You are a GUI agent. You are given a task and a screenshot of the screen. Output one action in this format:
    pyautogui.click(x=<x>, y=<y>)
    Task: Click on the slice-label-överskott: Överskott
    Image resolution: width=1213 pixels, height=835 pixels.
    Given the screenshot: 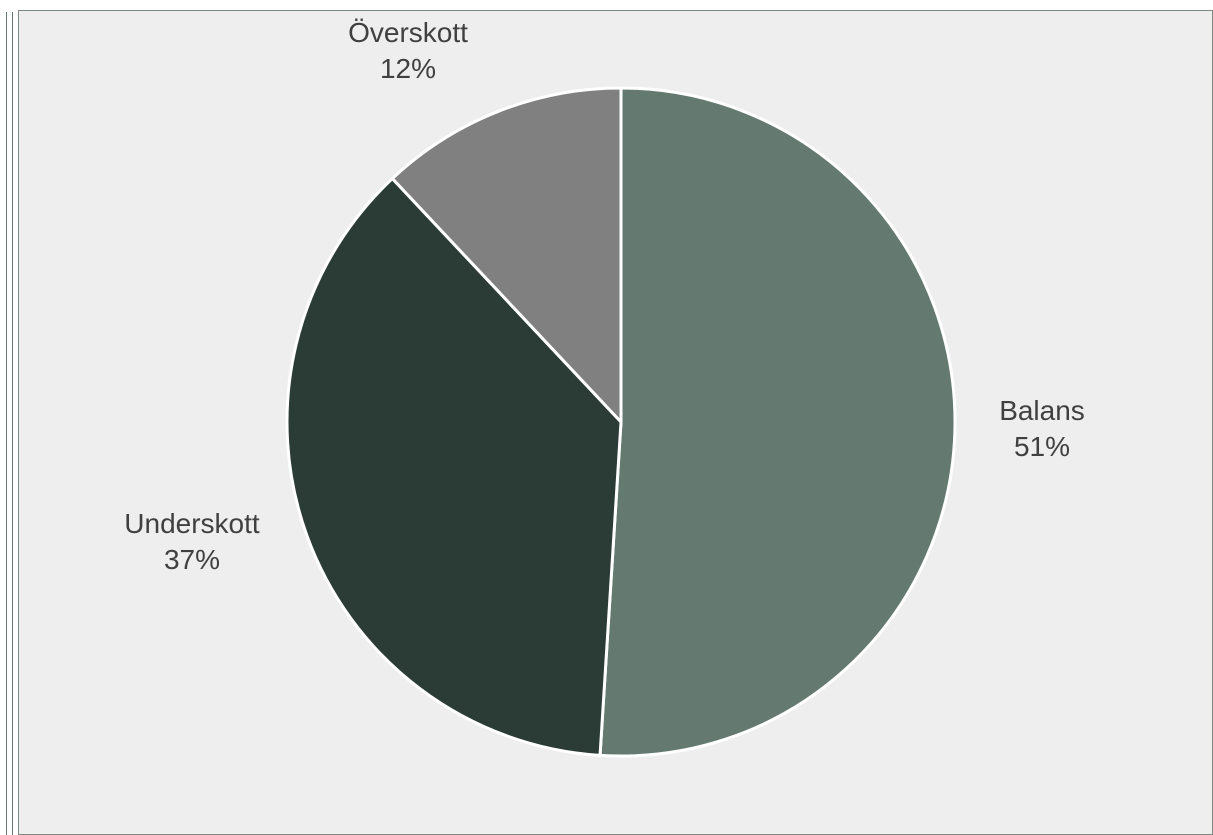 What is the action you would take?
    pyautogui.click(x=408, y=32)
    